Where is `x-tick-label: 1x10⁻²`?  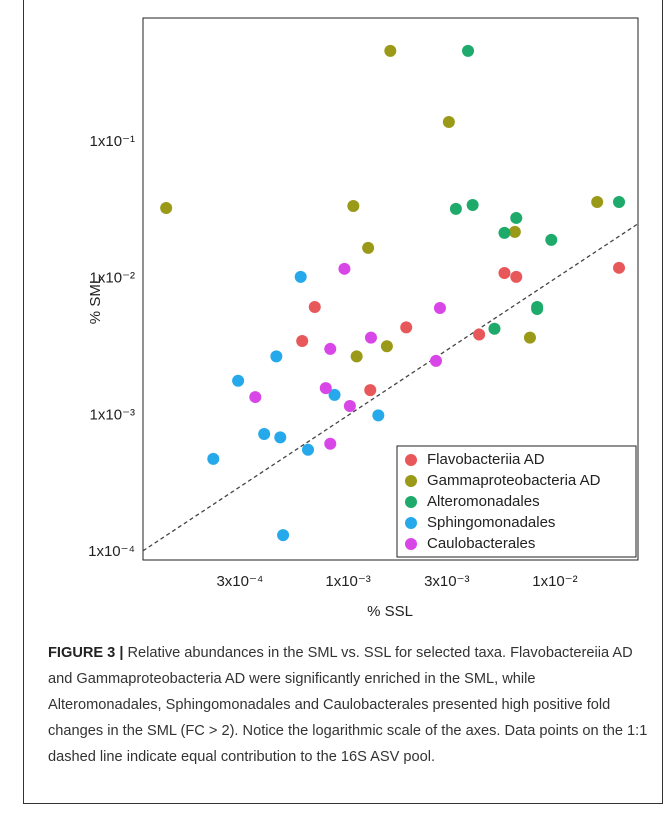
x-tick-label: 1x10⁻² is located at coordinates (554, 581).